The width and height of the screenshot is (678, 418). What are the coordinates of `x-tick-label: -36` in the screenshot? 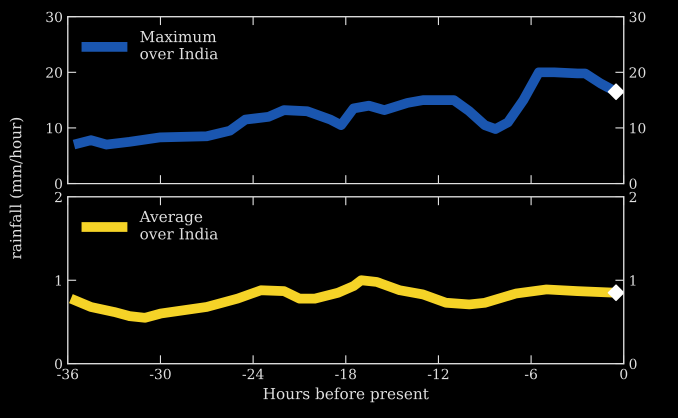 It's located at (67, 374).